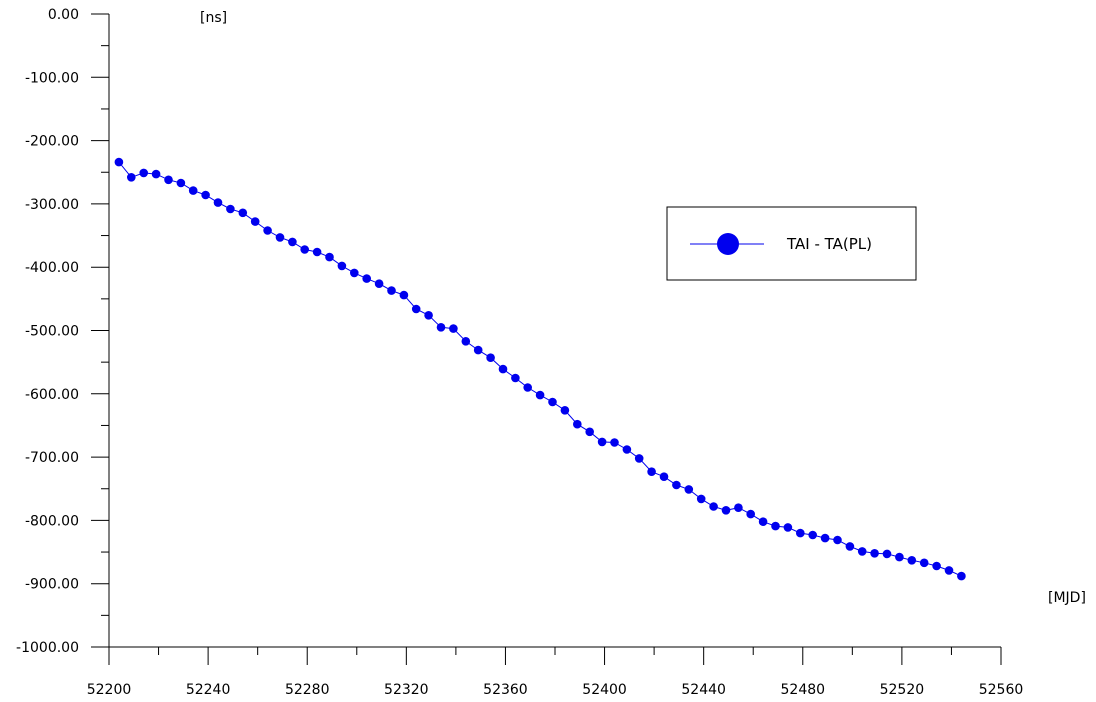 The image size is (1096, 702). What do you see at coordinates (52, 205) in the screenshot?
I see `y-tick-label: -300.00` at bounding box center [52, 205].